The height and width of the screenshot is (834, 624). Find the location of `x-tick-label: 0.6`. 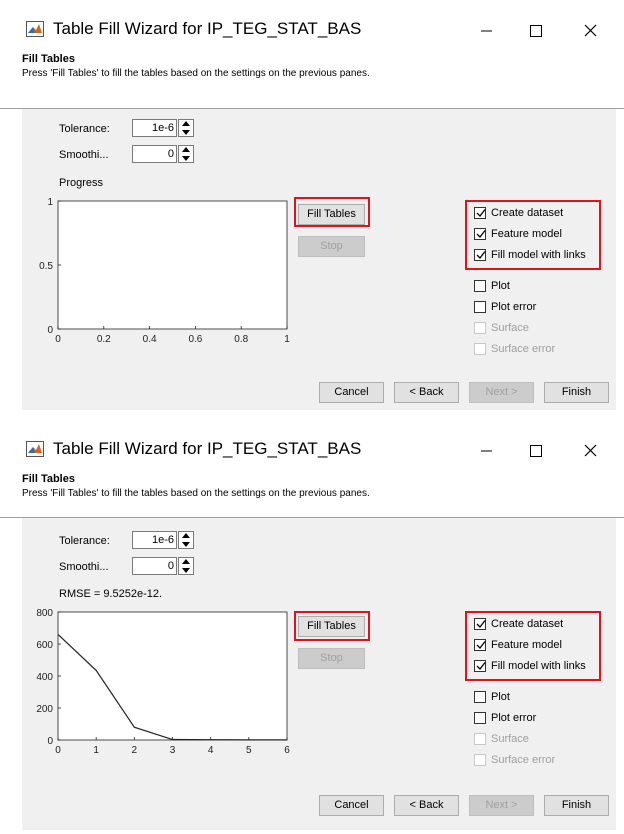

x-tick-label: 0.6 is located at coordinates (195, 339).